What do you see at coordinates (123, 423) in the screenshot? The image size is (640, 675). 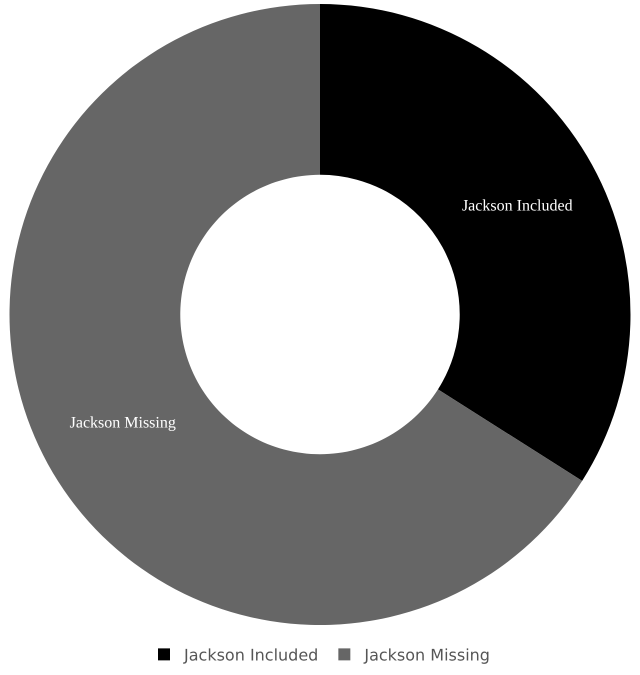 I see `slice-label: Jackson Missing` at bounding box center [123, 423].